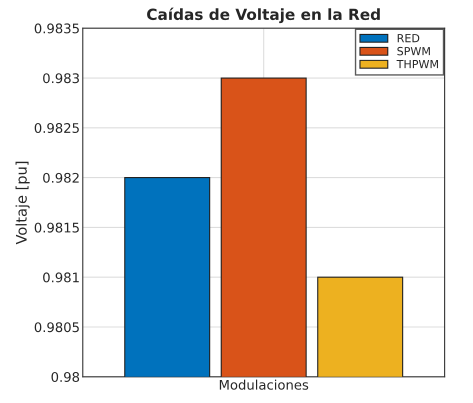  I want to click on y-tick-label: 0.9805, so click(56, 327).